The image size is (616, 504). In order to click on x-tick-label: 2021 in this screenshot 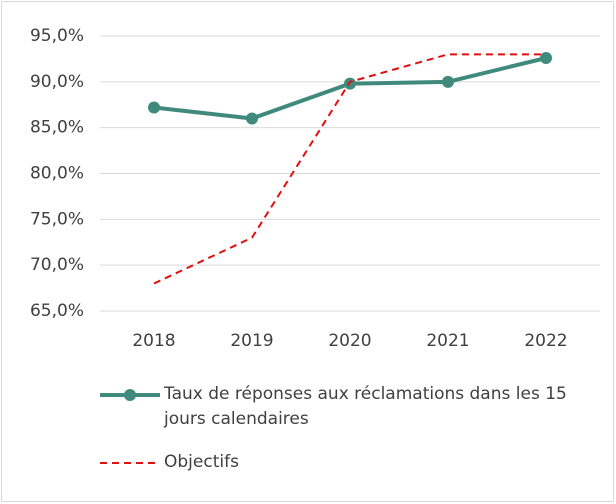, I will do `click(447, 341)`.